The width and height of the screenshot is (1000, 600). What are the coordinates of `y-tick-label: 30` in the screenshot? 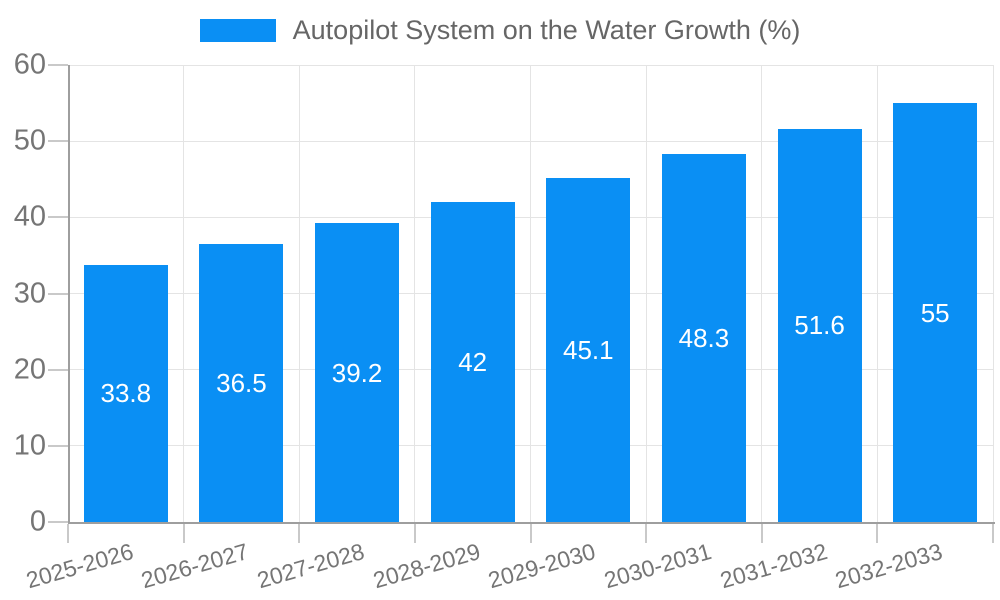 It's located at (29, 293).